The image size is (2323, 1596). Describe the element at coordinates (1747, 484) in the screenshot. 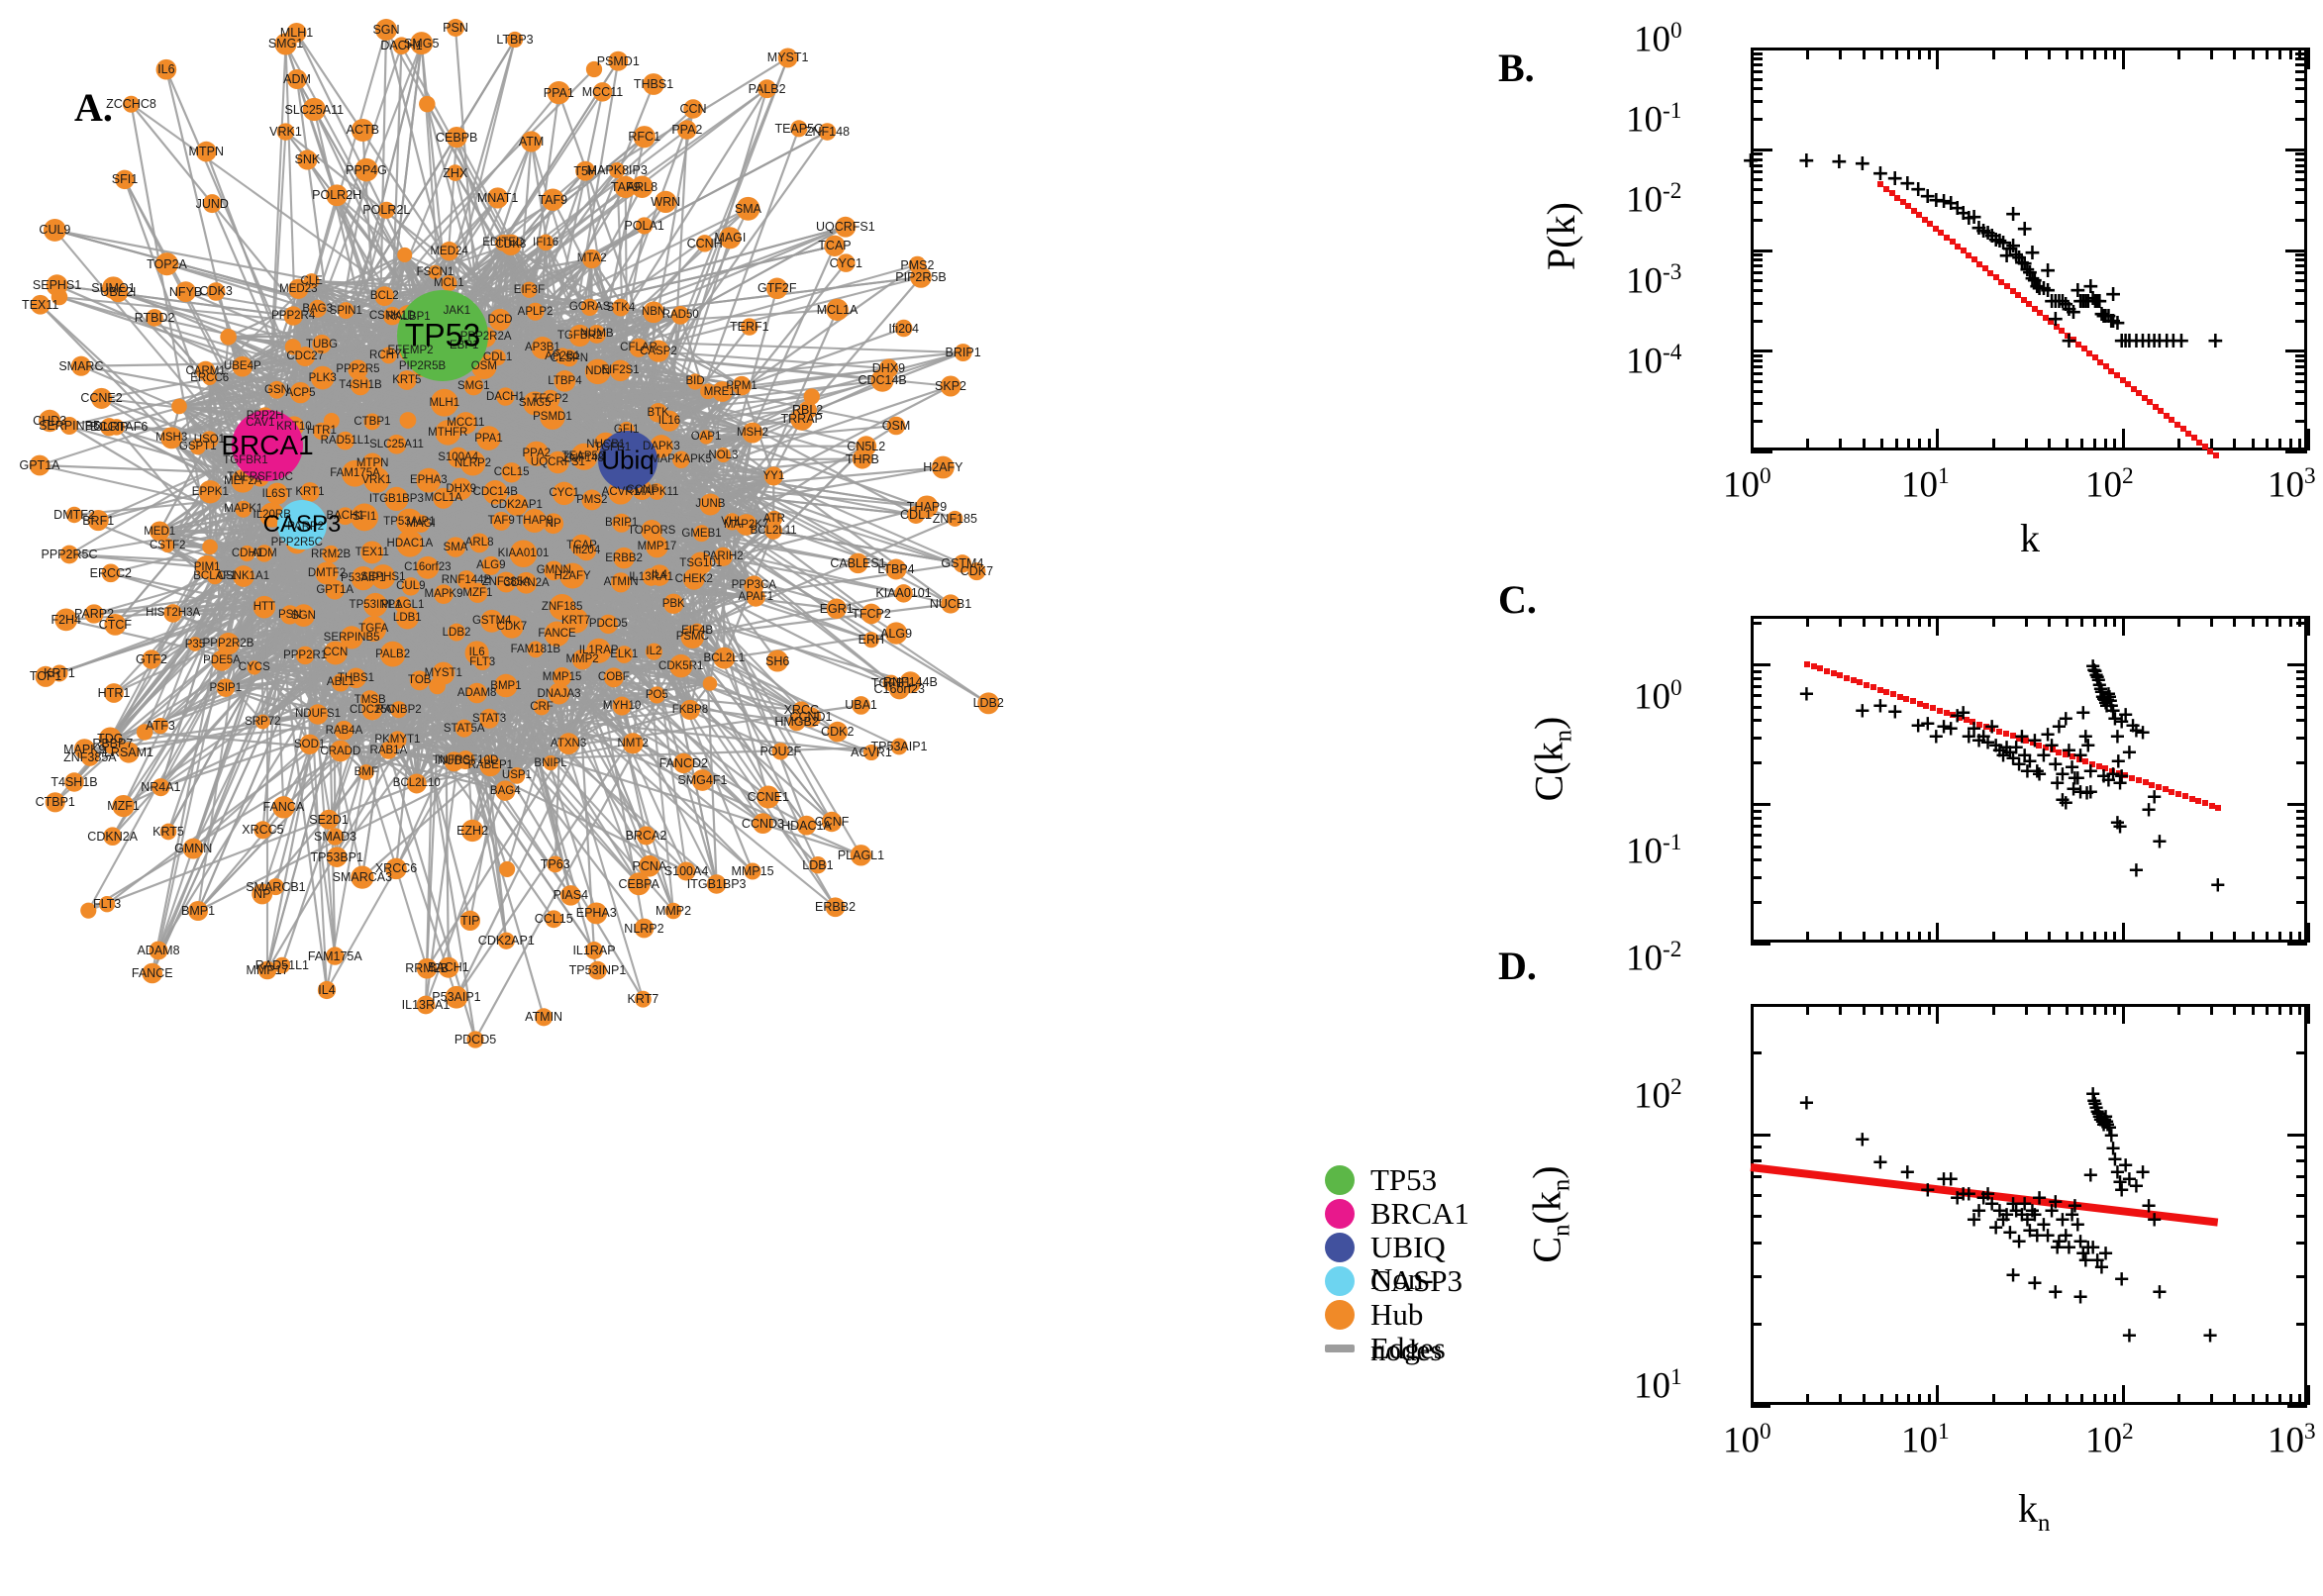

I see `x-tick-label: 10⁰` at that location.